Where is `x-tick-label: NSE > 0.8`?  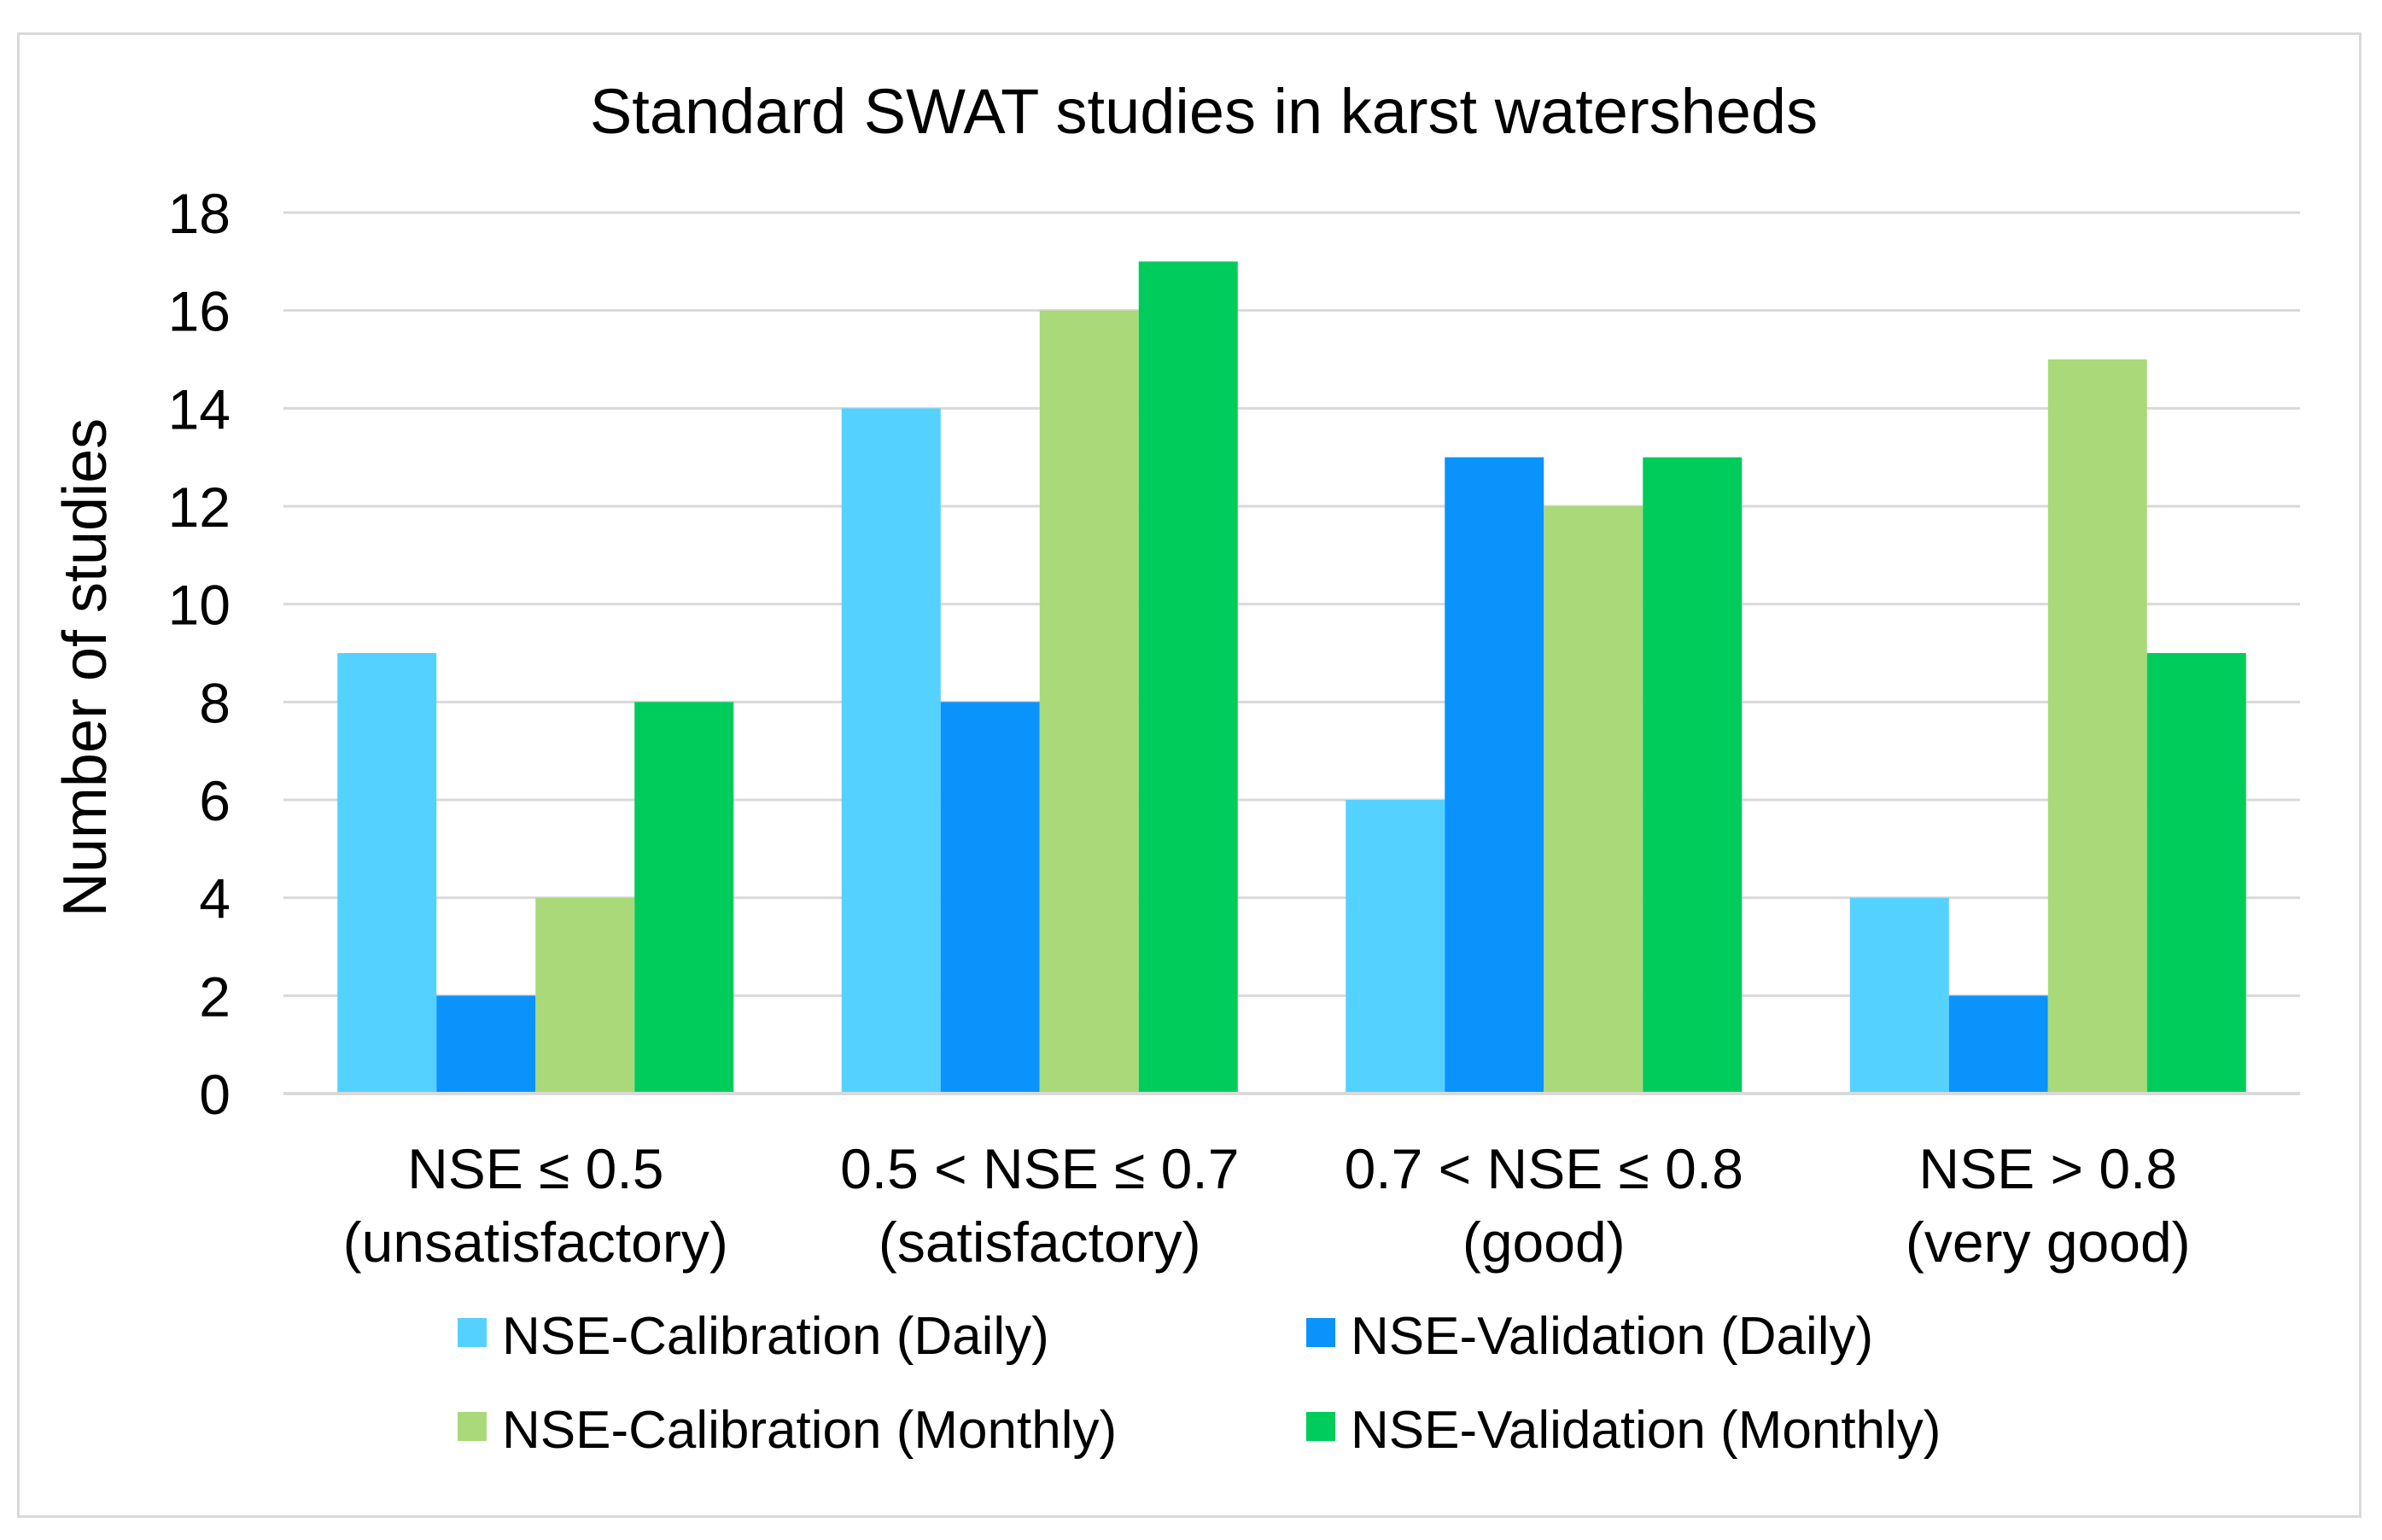
x-tick-label: NSE > 0.8 is located at coordinates (2047, 1168).